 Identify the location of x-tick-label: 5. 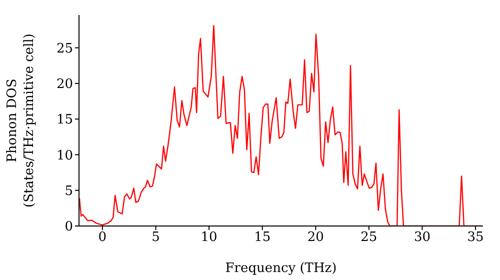
(156, 238).